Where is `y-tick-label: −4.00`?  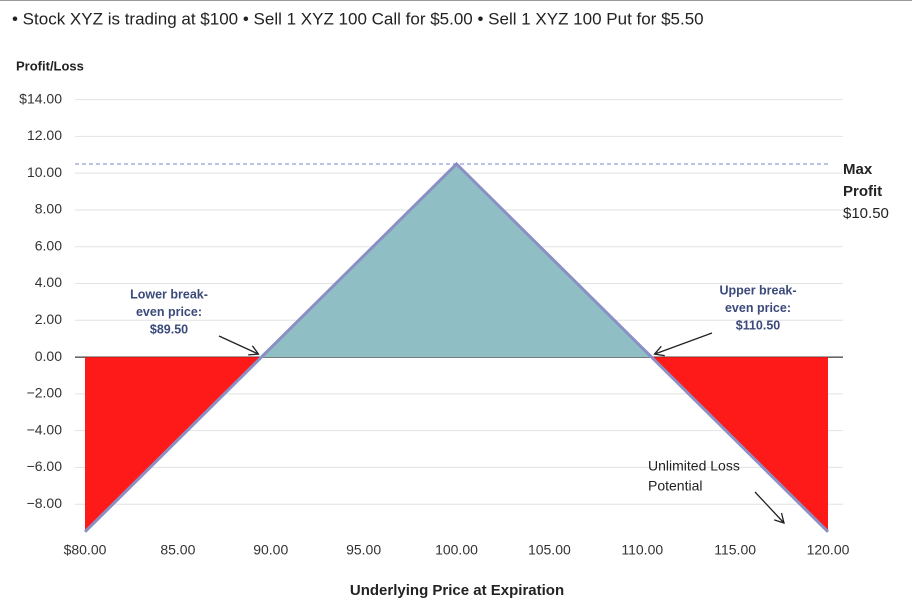 y-tick-label: −4.00 is located at coordinates (45, 429).